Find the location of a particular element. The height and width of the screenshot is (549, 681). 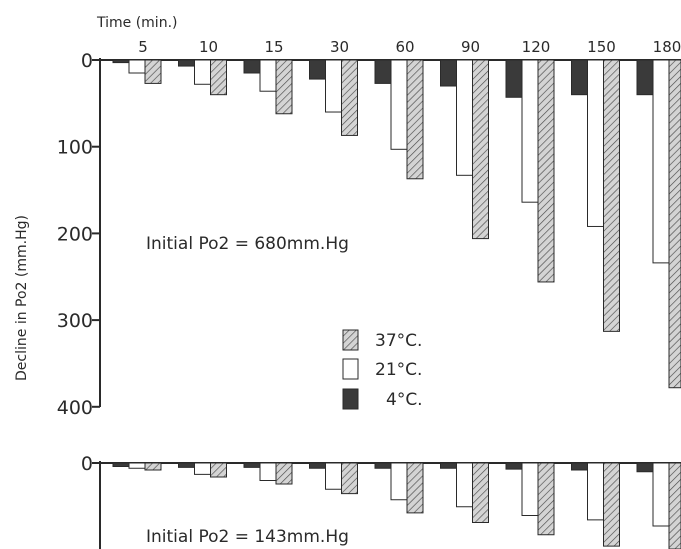

upper-bar-37c-120min is located at coordinates (546, 171).